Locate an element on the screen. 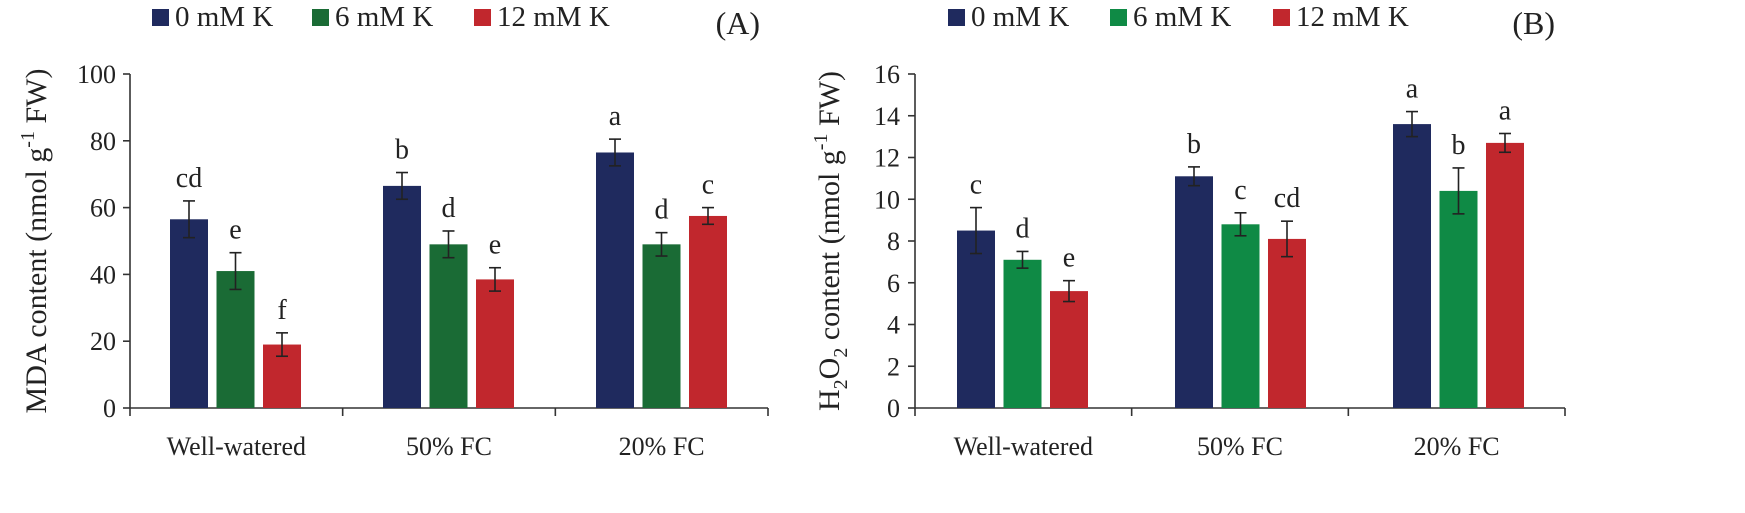  panel-b-label: (B) is located at coordinates (1533, 23).